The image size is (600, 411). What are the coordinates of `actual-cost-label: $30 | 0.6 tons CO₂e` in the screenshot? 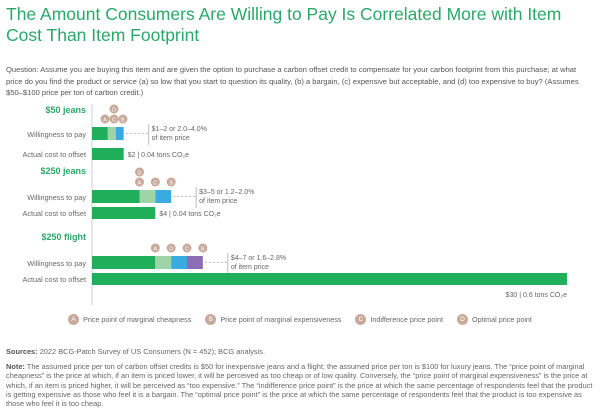 It's located at (536, 295).